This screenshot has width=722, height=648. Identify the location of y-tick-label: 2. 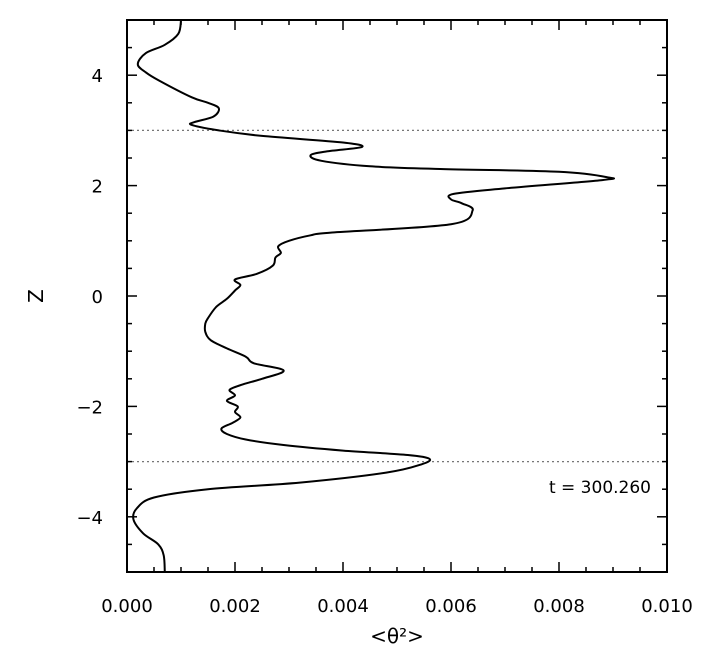
(97, 187).